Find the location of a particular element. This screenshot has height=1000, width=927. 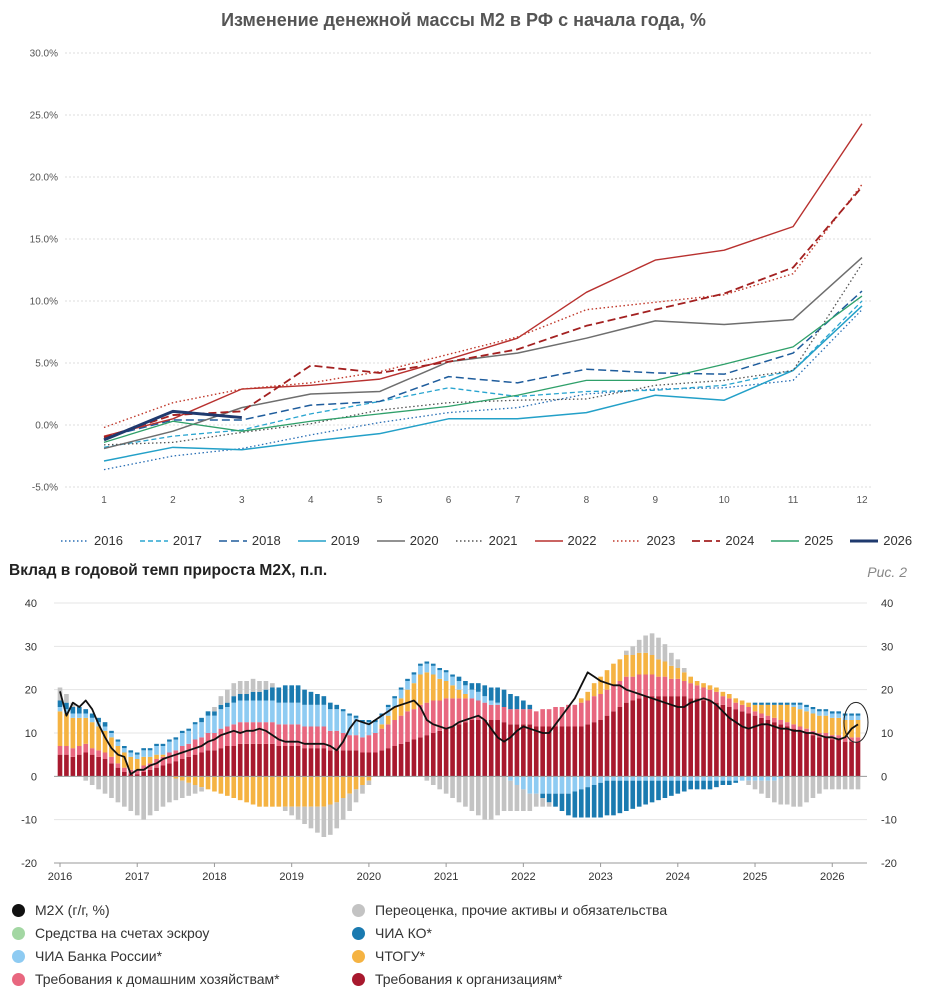

chart2-legend-dot is located at coordinates (358, 979).